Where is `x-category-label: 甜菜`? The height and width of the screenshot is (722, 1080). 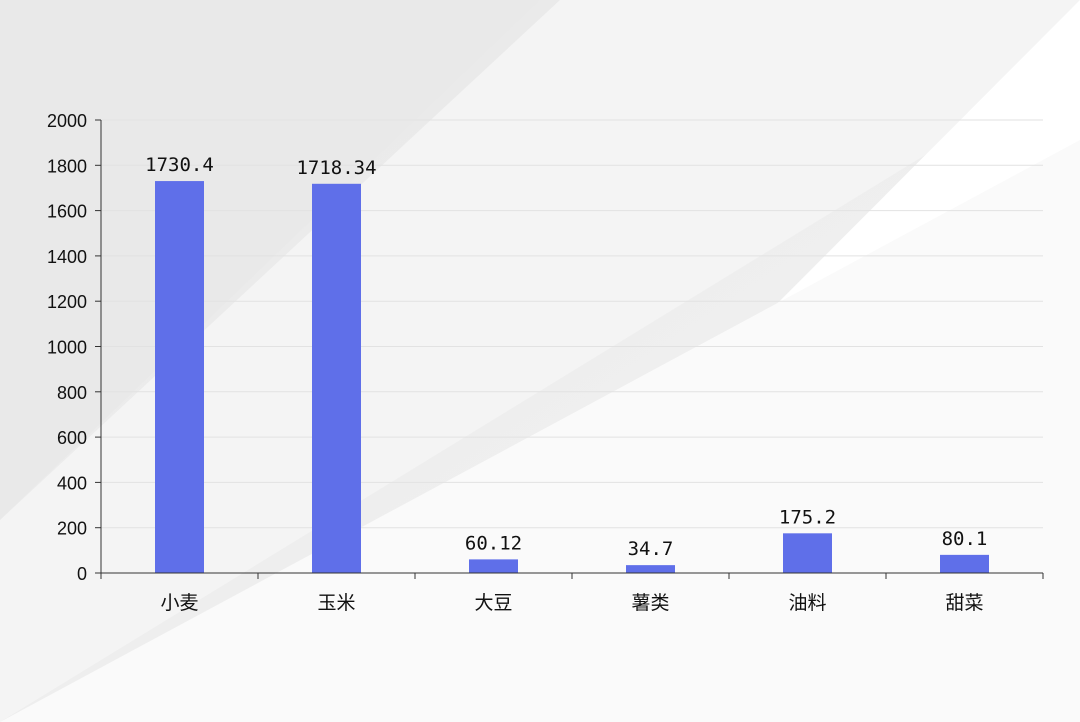 x-category-label: 甜菜 is located at coordinates (964, 603).